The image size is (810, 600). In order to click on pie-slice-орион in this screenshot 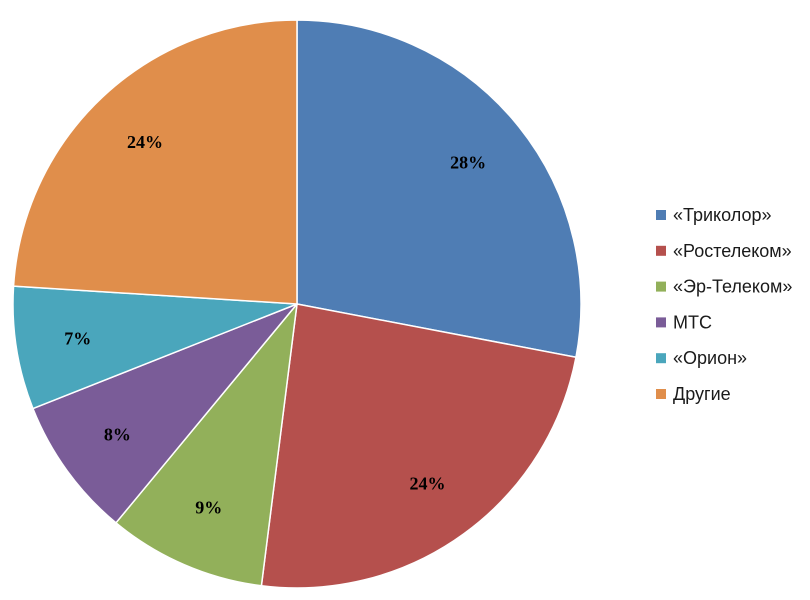, I will do `click(155, 347)`.